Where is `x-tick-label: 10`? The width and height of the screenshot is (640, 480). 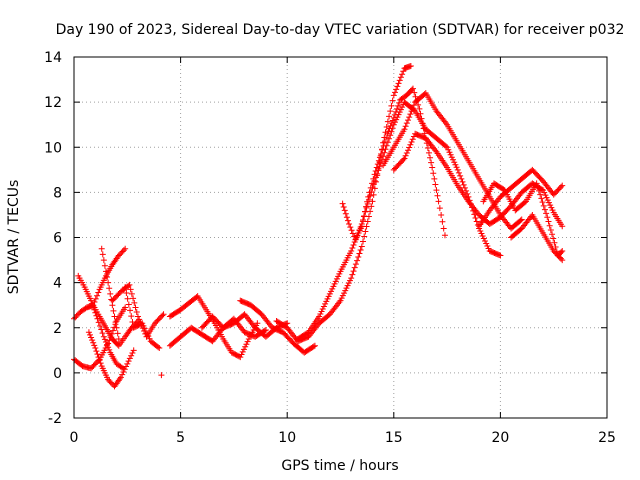 x-tick-label: 10 is located at coordinates (287, 438).